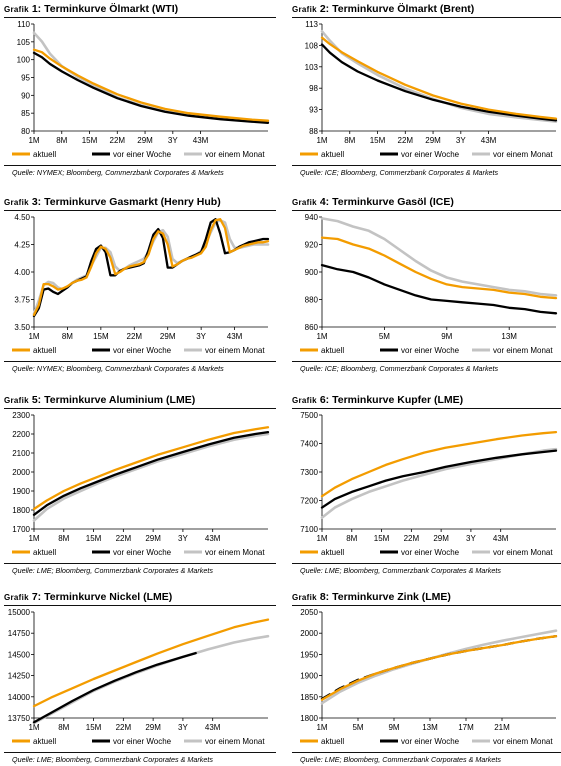 The image size is (561, 766). I want to click on y-tick-label: 7500, so click(309, 415).